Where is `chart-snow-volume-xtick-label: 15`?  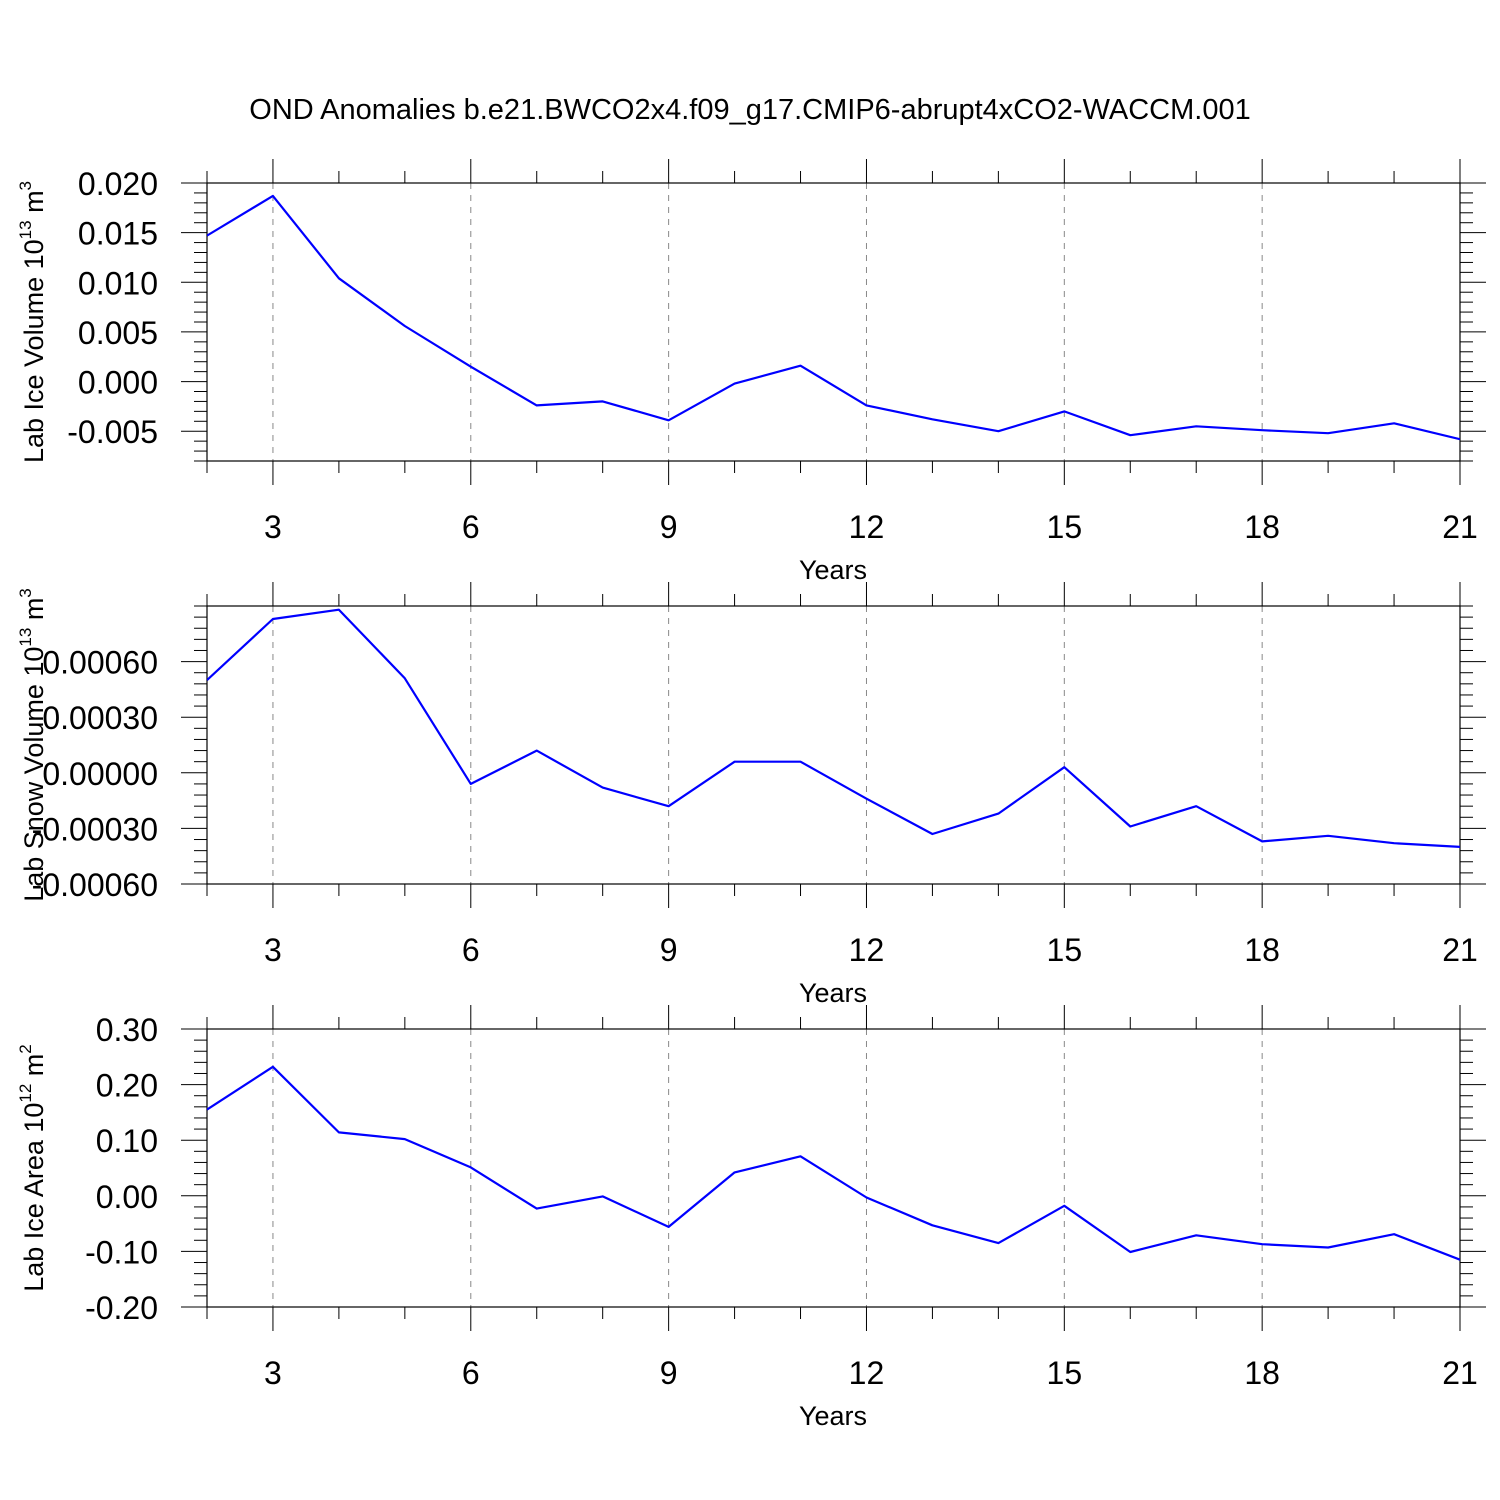
chart-snow-volume-xtick-label: 15 is located at coordinates (1065, 950).